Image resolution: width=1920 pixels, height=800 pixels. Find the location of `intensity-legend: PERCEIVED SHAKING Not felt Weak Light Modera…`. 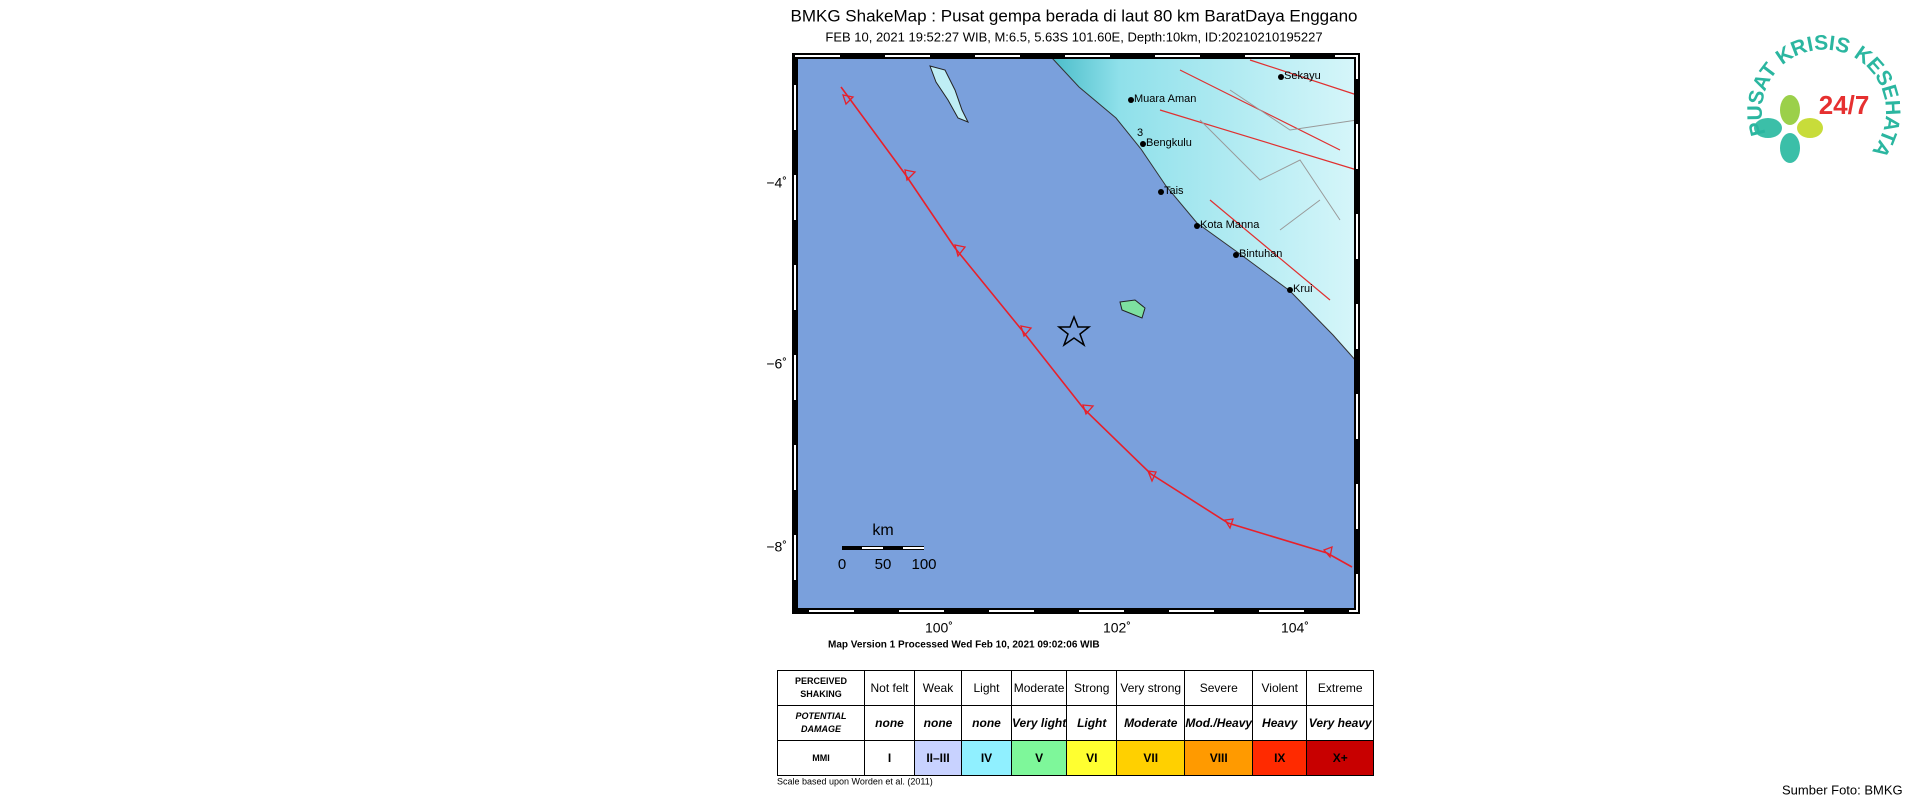

intensity-legend: PERCEIVED SHAKING Not felt Weak Light Modera… is located at coordinates (1076, 723).